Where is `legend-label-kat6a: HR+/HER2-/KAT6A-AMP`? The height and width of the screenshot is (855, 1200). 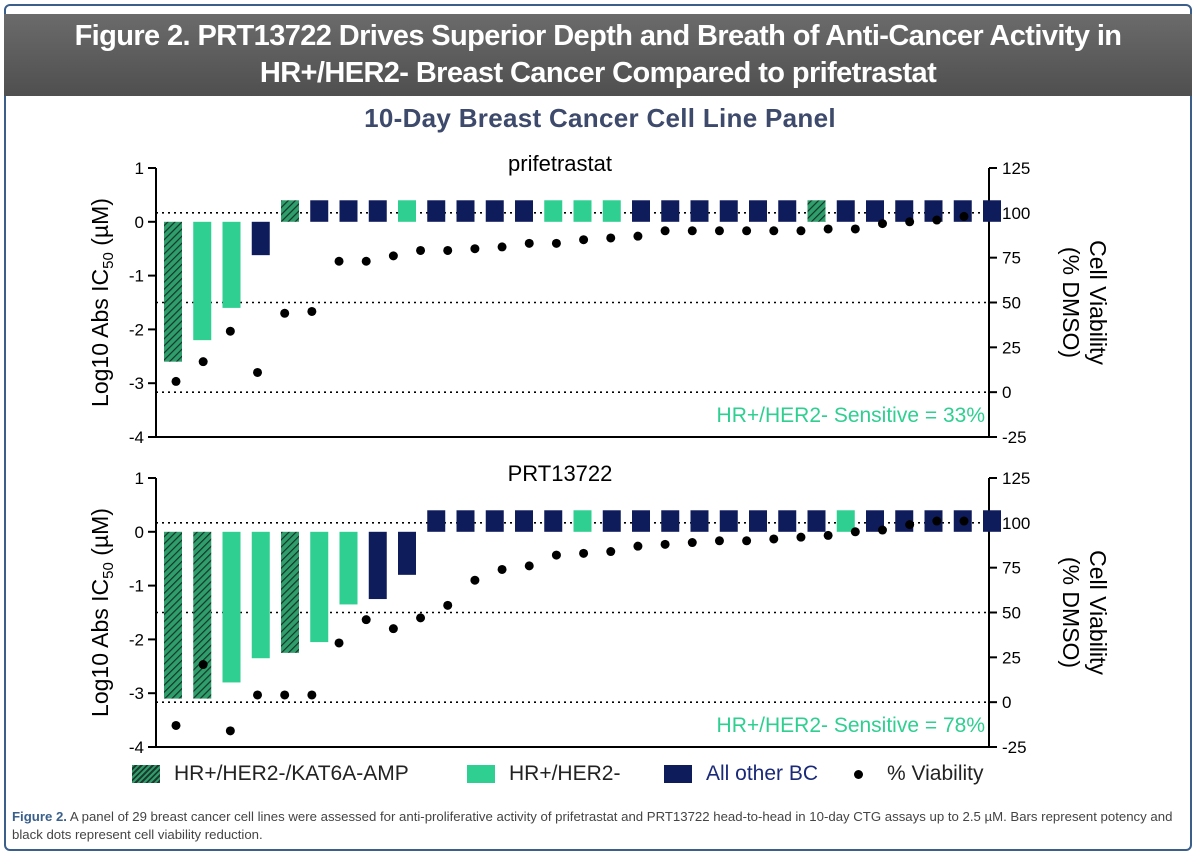 legend-label-kat6a: HR+/HER2-/KAT6A-AMP is located at coordinates (291, 773).